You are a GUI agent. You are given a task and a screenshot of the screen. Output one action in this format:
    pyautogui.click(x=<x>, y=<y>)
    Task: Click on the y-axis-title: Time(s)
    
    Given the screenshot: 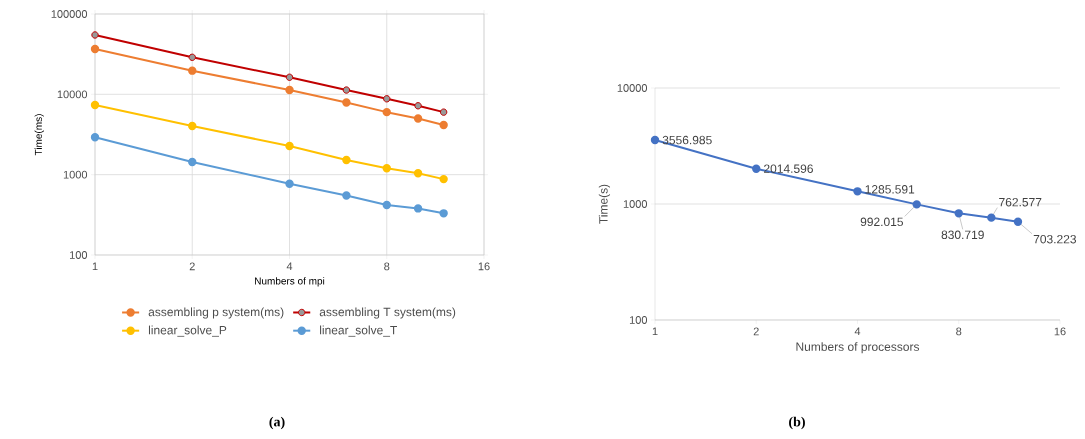 What is the action you would take?
    pyautogui.click(x=604, y=204)
    